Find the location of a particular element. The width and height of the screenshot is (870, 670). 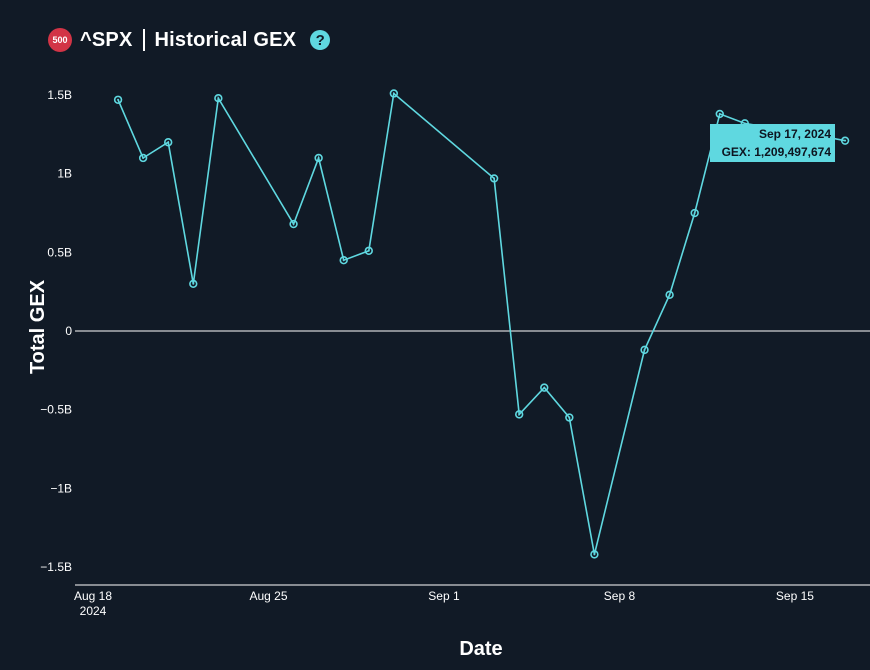

y-tick-label: 1B is located at coordinates (64, 174).